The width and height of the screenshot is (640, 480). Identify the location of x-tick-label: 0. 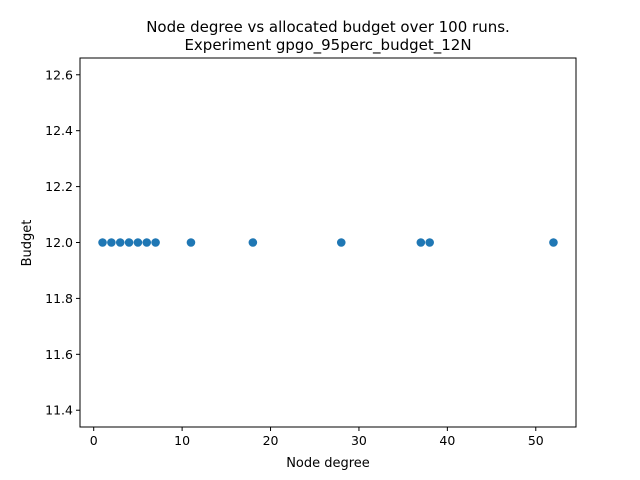
(94, 440).